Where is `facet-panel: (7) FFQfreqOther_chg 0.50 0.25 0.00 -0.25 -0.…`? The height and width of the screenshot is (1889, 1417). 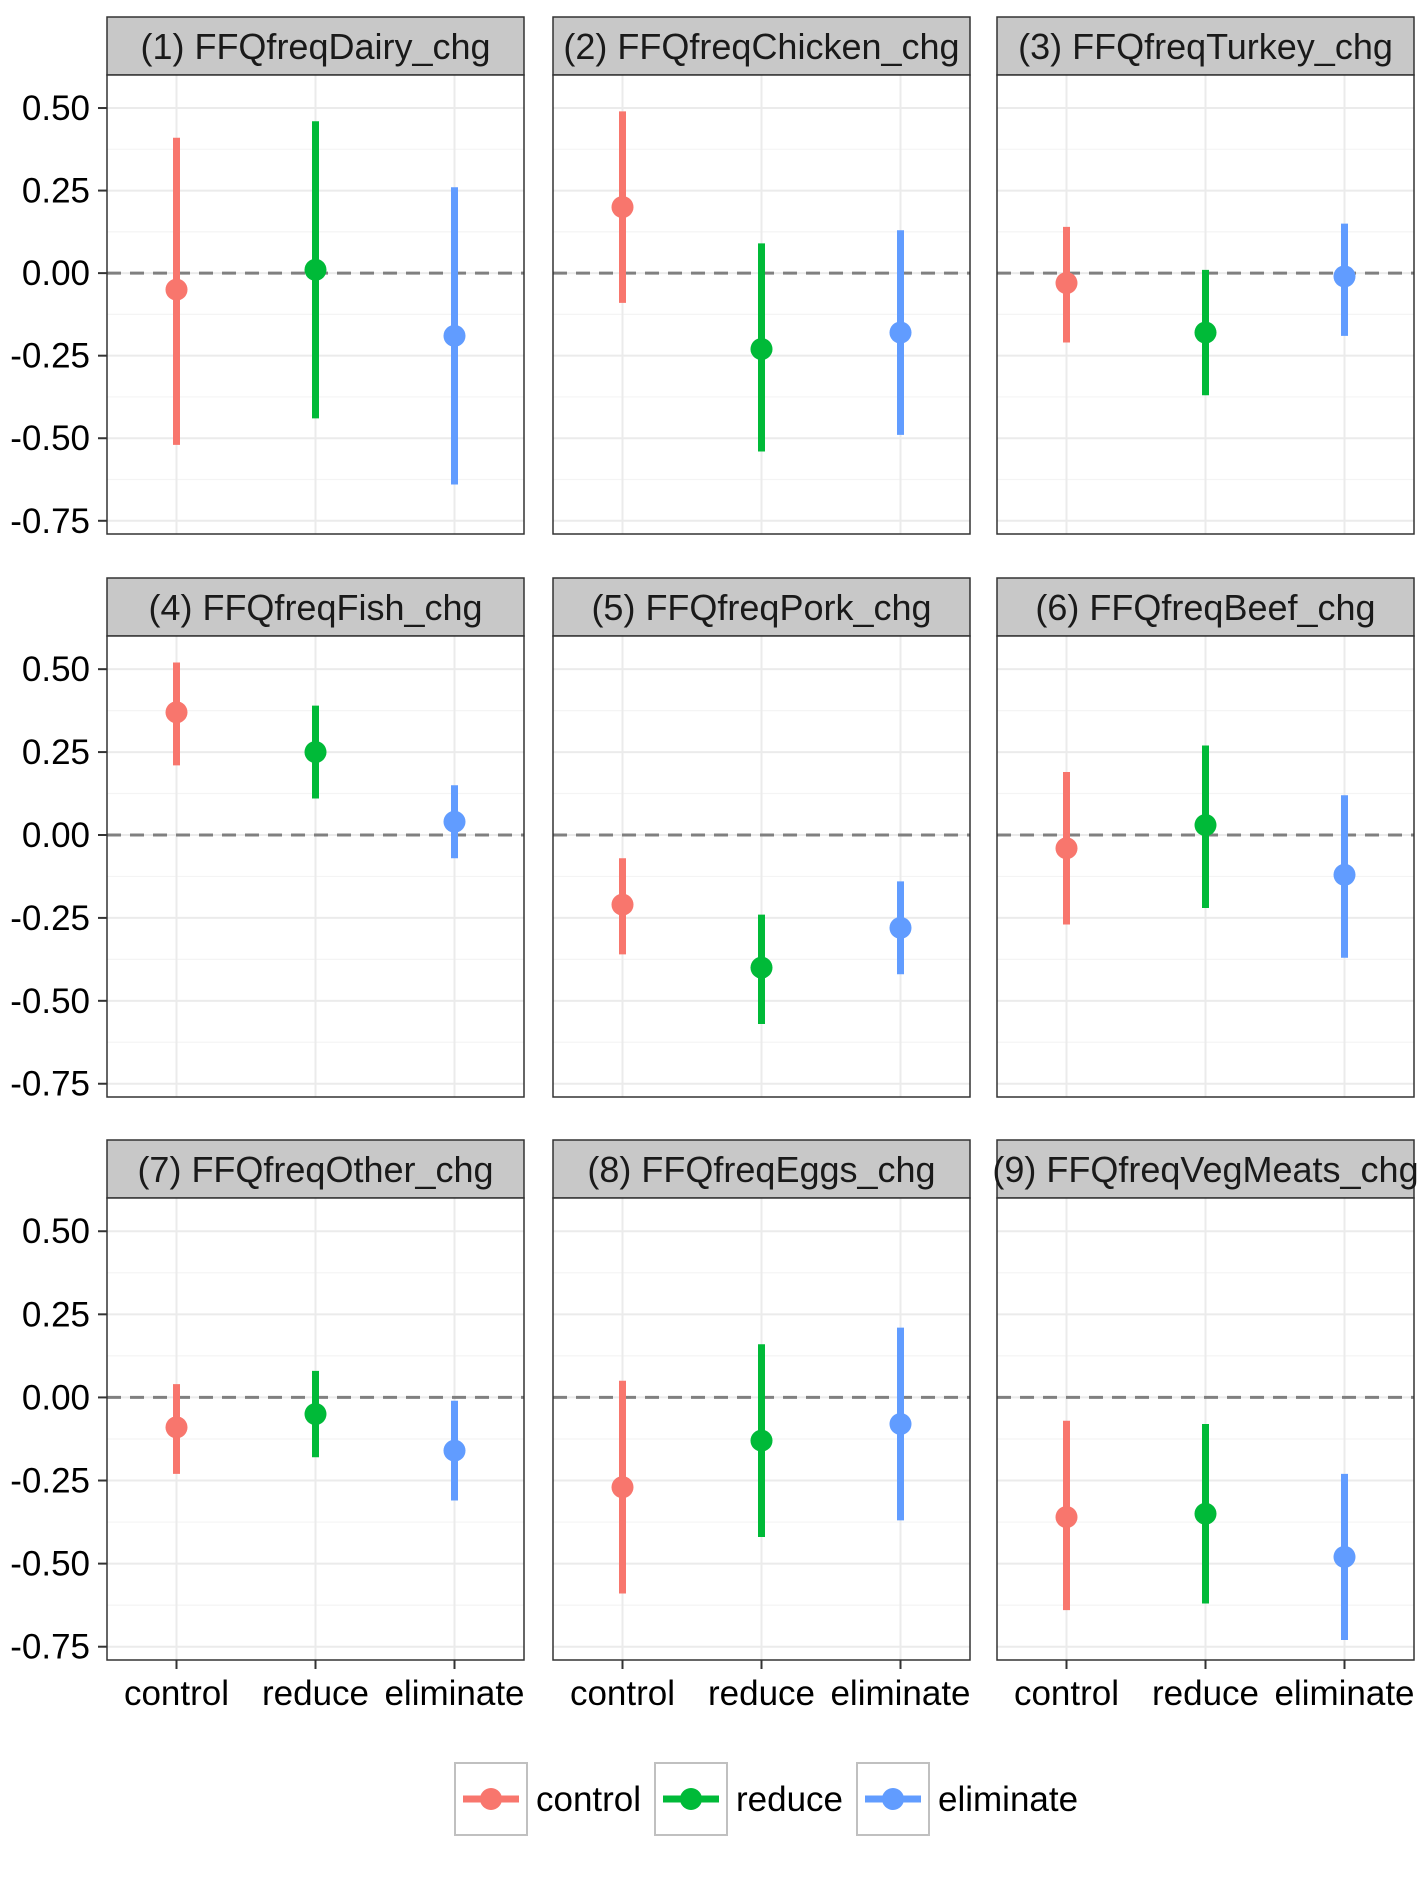 facet-panel: (7) FFQfreqOther_chg 0.50 0.25 0.00 -0.25 -0.… is located at coordinates (267, 1426).